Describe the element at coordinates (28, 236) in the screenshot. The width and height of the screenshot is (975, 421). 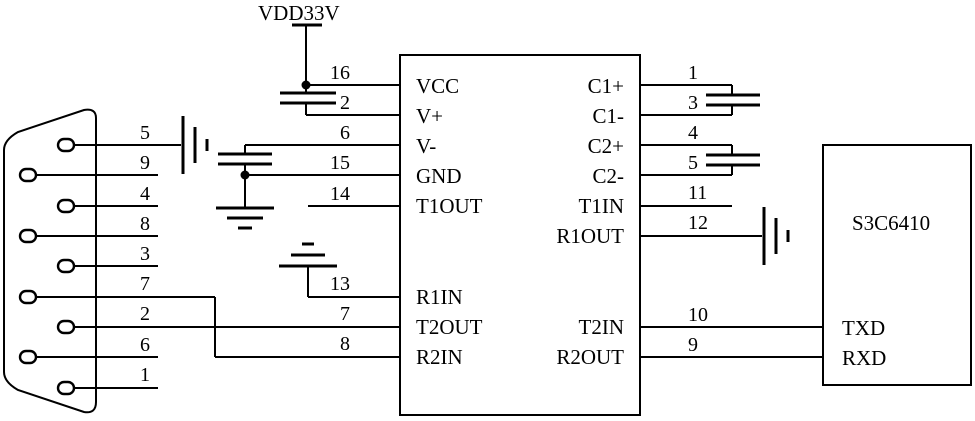
I see `db9-pin-8-contact` at that location.